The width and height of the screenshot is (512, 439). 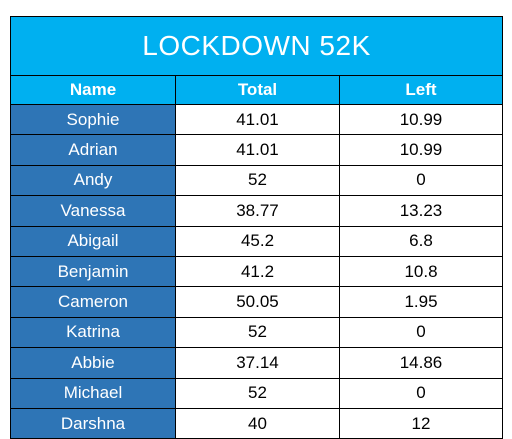 I want to click on table-row: Adrian 41.01 10.99, so click(x=256, y=150).